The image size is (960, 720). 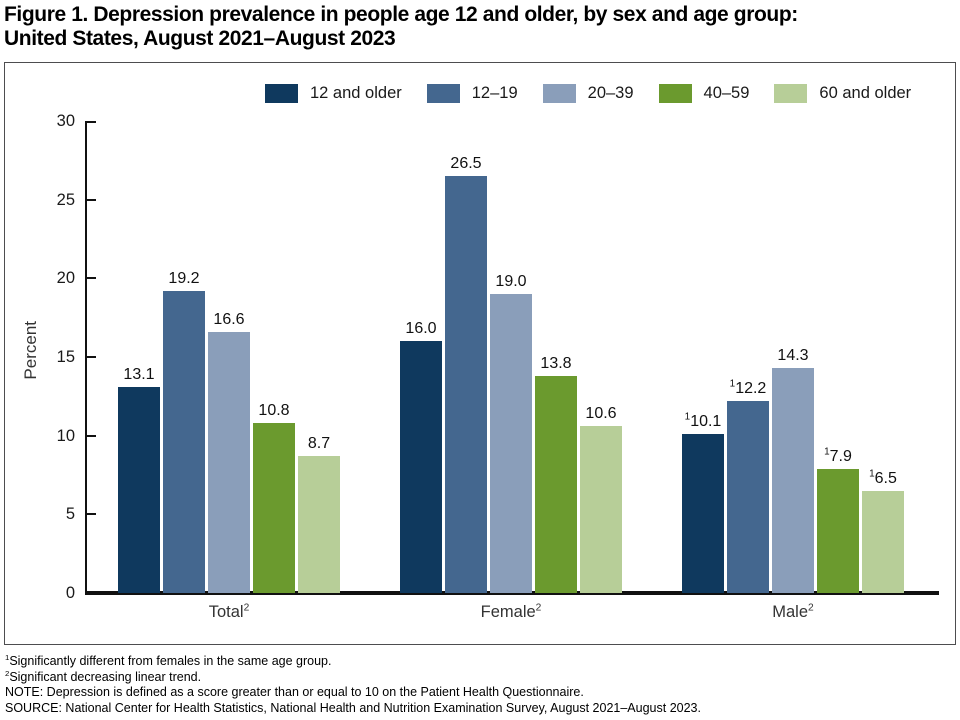 I want to click on y-tick-label: 20, so click(x=65, y=278).